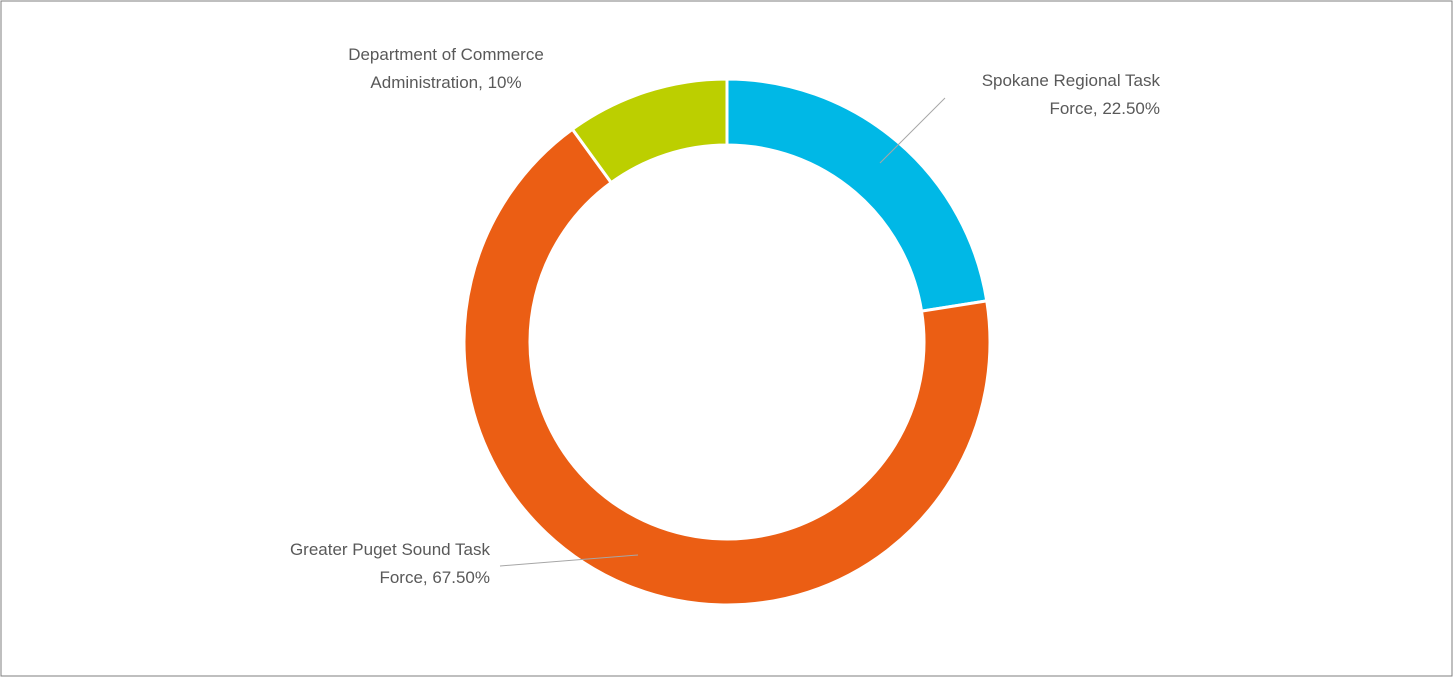  What do you see at coordinates (390, 563) in the screenshot?
I see `data-label: Greater Puget Sound Task Force, 67.50%` at bounding box center [390, 563].